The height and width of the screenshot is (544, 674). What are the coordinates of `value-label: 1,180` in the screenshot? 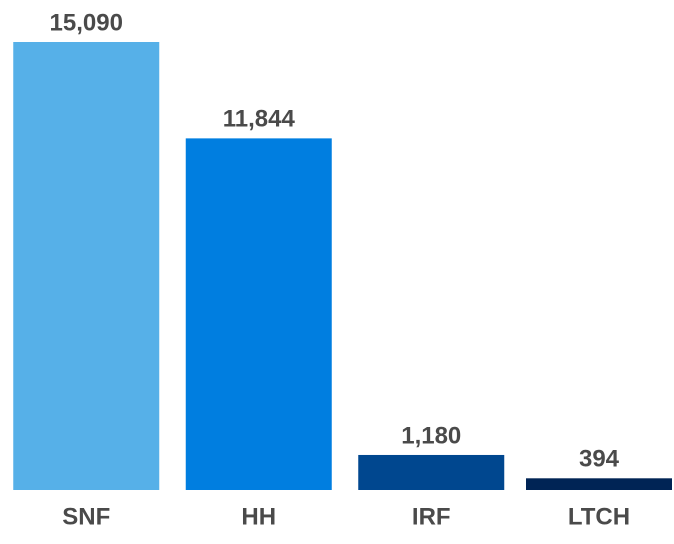 It's located at (431, 435).